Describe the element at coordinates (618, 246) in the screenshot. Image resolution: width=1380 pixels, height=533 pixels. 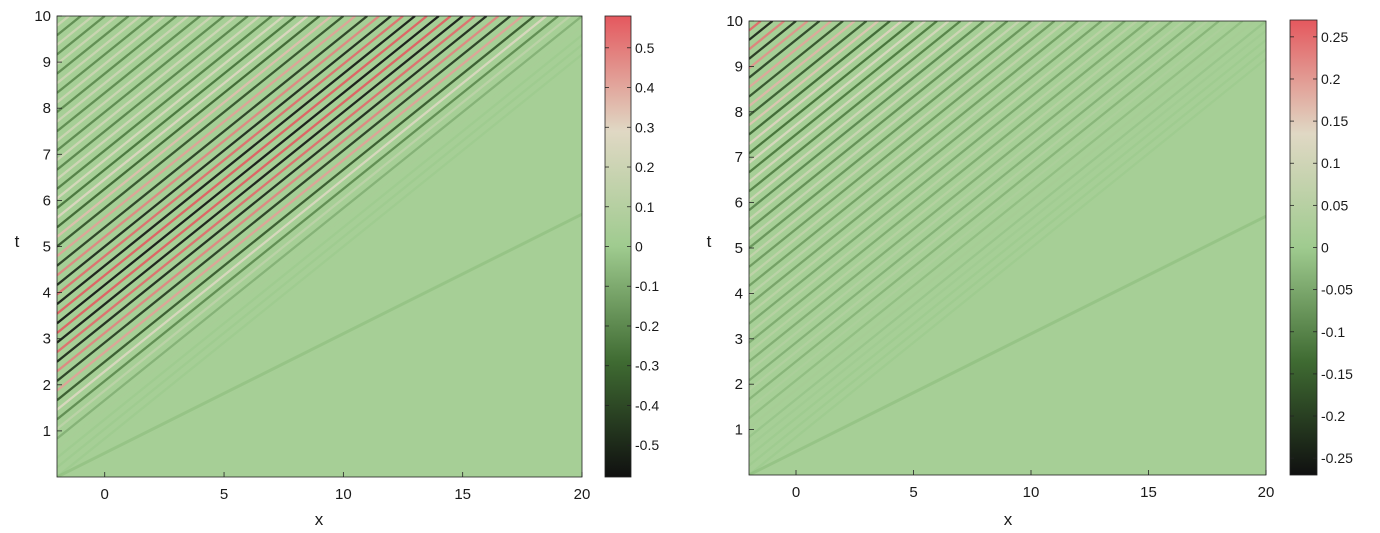
I see `colorbar-1-gradient` at that location.